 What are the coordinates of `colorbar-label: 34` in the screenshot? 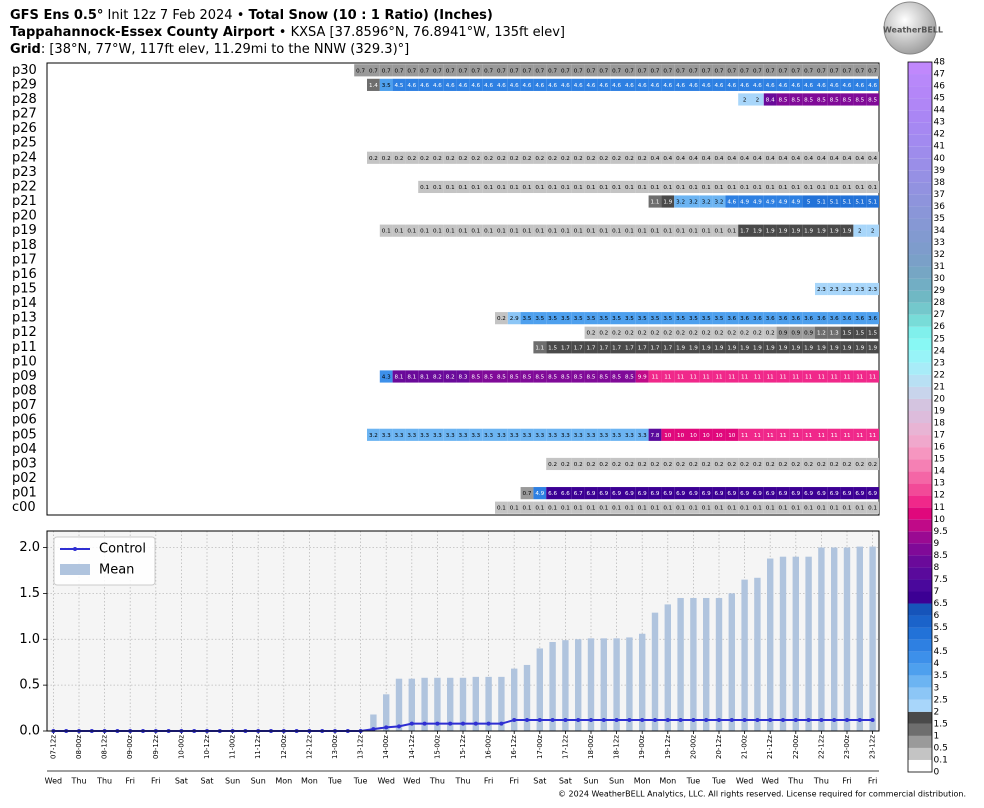 It's located at (940, 231).